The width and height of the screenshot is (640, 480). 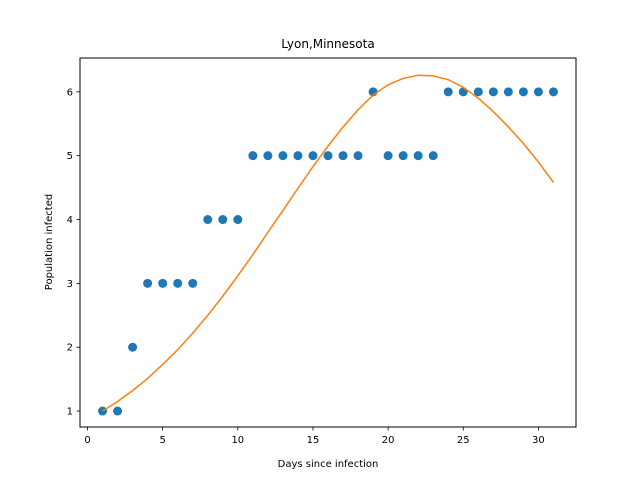 What do you see at coordinates (70, 412) in the screenshot?
I see `y-tick-label: 1` at bounding box center [70, 412].